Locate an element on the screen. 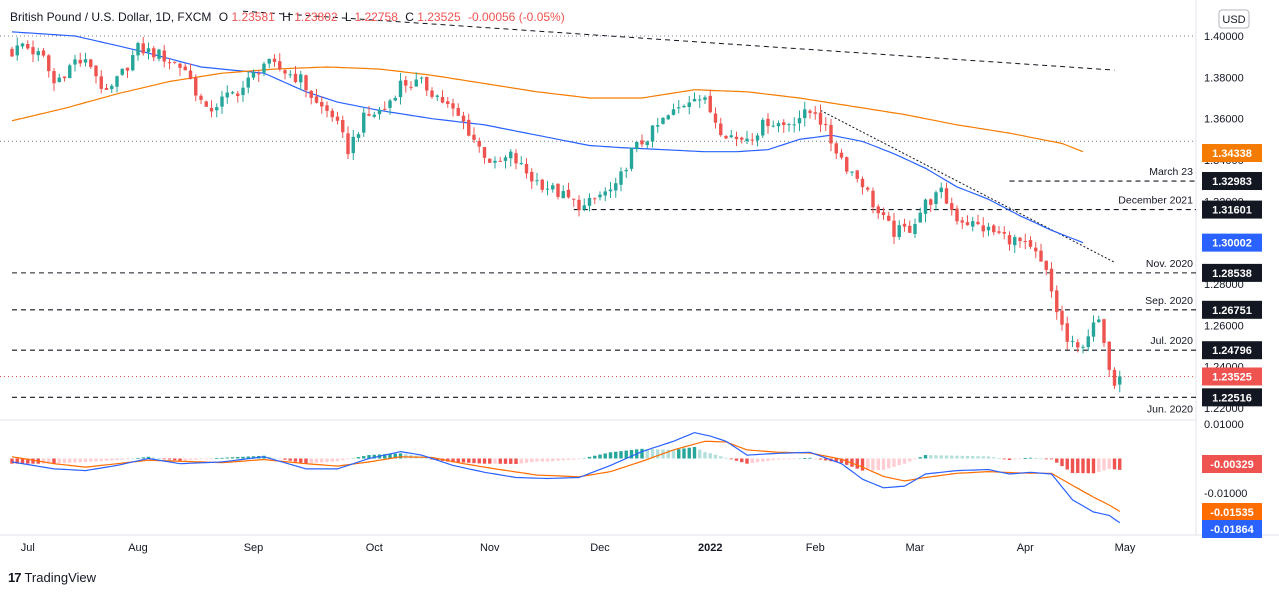 The image size is (1279, 596). time-axis: Jul Aug Sep Oct Nov Dec 2022 Feb Mar Apr May is located at coordinates (578, 548).